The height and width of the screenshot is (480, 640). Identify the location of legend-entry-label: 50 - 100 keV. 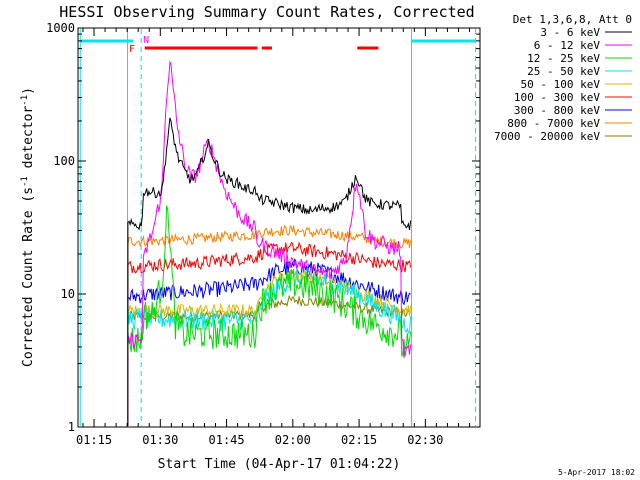
(561, 84).